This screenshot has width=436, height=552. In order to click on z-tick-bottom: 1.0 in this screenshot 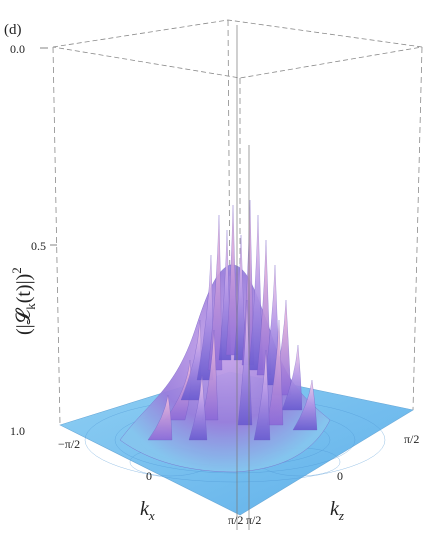, I will do `click(17, 431)`.